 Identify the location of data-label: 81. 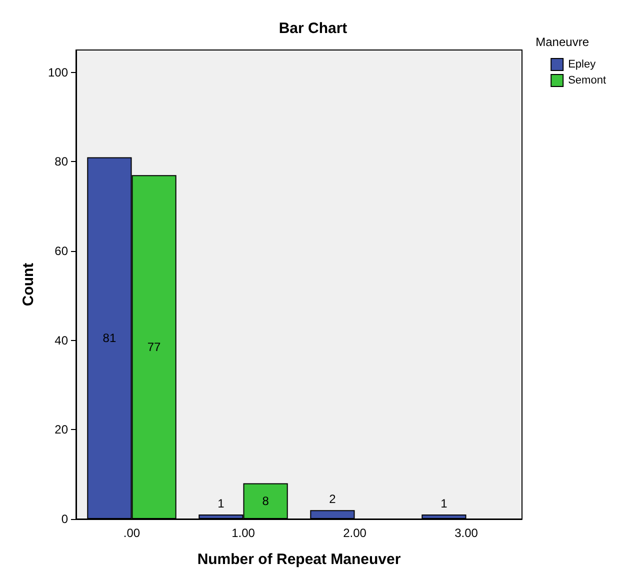
(109, 338).